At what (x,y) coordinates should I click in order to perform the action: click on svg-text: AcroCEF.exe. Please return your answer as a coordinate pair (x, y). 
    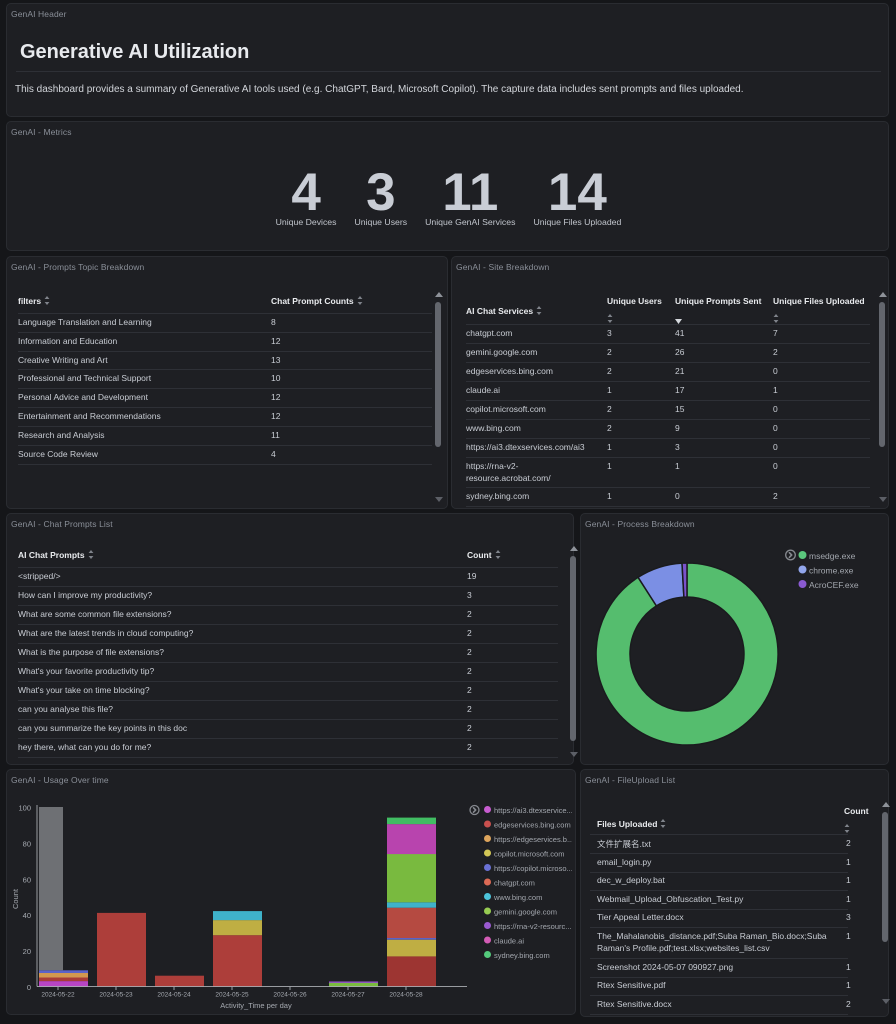
    Looking at the image, I should click on (834, 585).